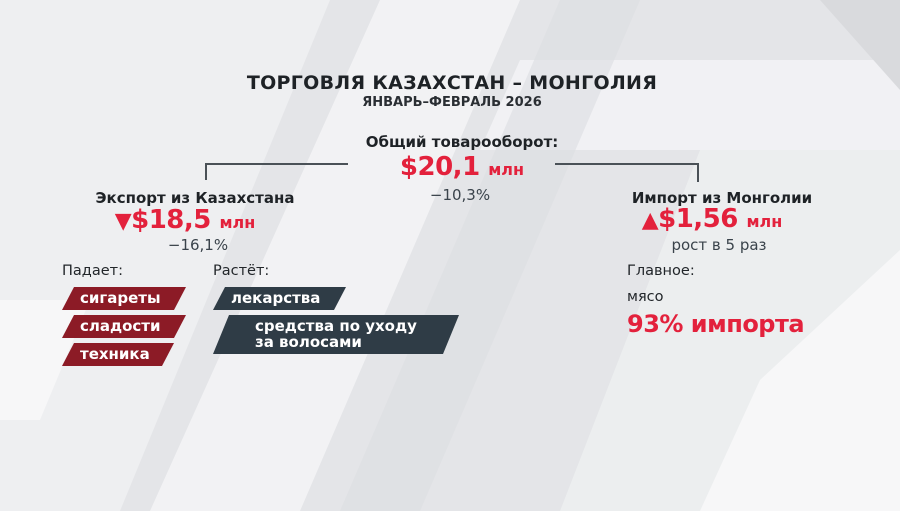 The width and height of the screenshot is (900, 511). I want to click on title: ТОРГОВЛЯ КАЗАХСТАН – МОНГОЛИЯ, so click(452, 83).